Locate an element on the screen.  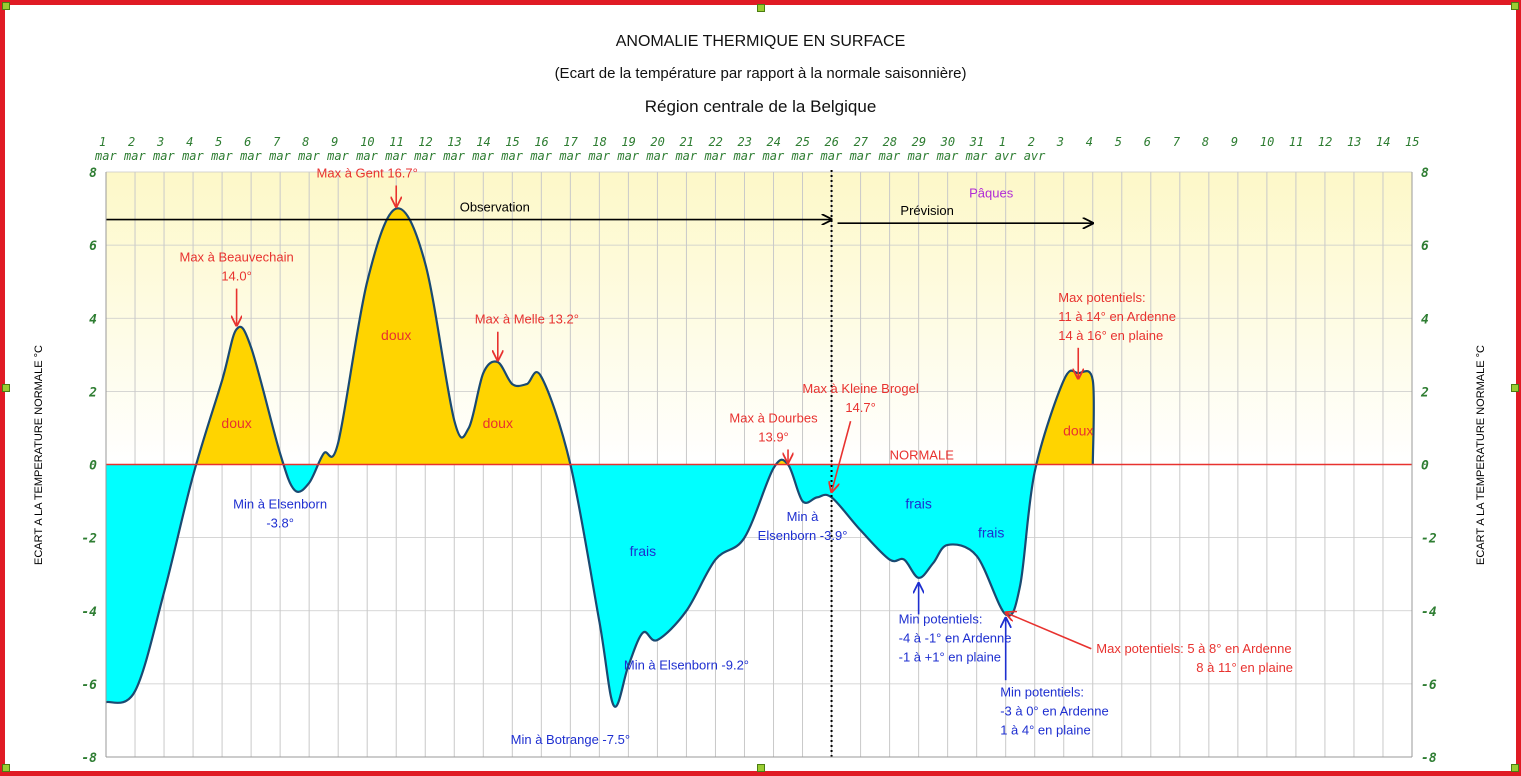
annotation-text: Max à Dourbes is located at coordinates (773, 417).